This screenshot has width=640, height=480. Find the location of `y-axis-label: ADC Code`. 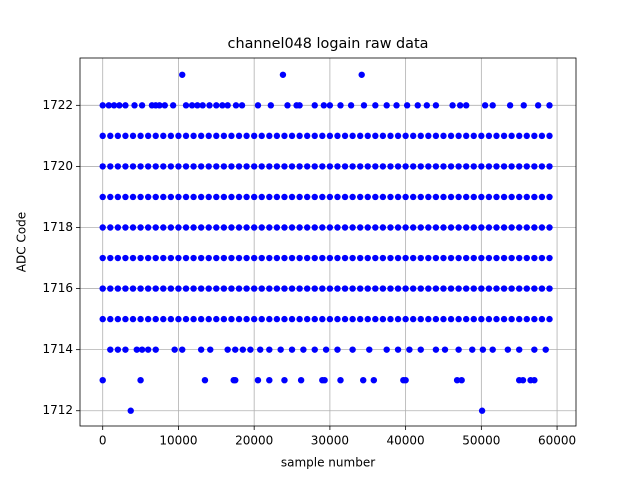

y-axis-label: ADC Code is located at coordinates (22, 242).